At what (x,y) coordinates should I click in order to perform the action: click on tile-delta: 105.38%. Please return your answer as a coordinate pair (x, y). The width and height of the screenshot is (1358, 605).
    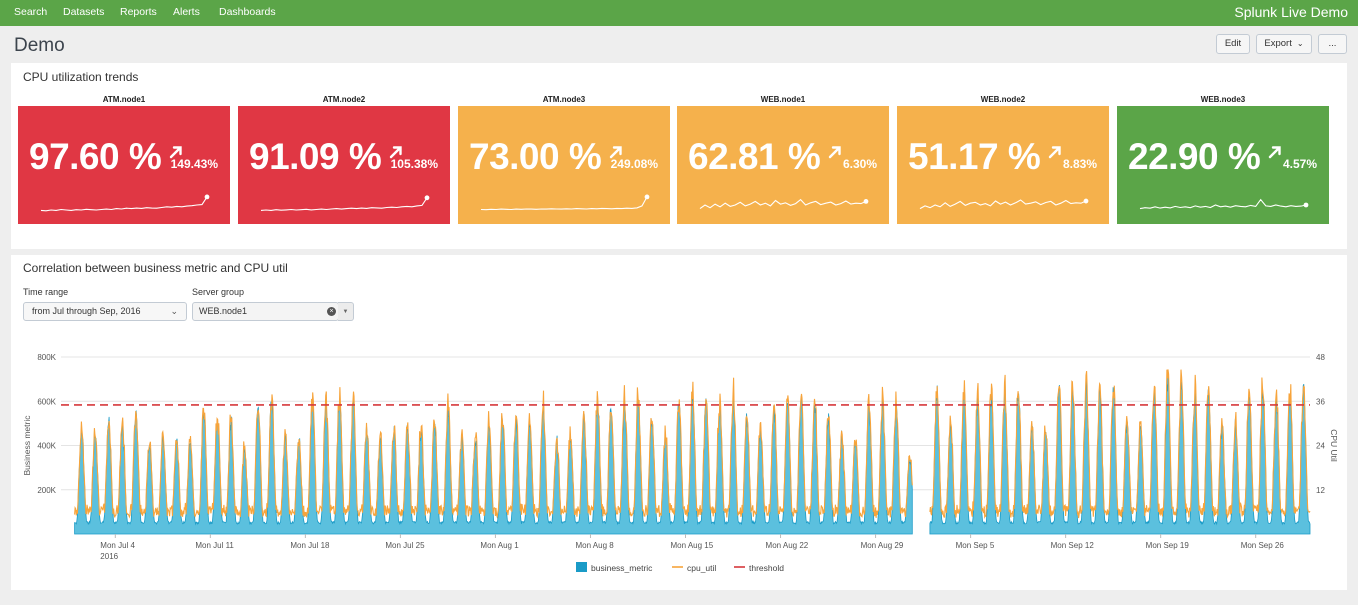
    Looking at the image, I should click on (414, 164).